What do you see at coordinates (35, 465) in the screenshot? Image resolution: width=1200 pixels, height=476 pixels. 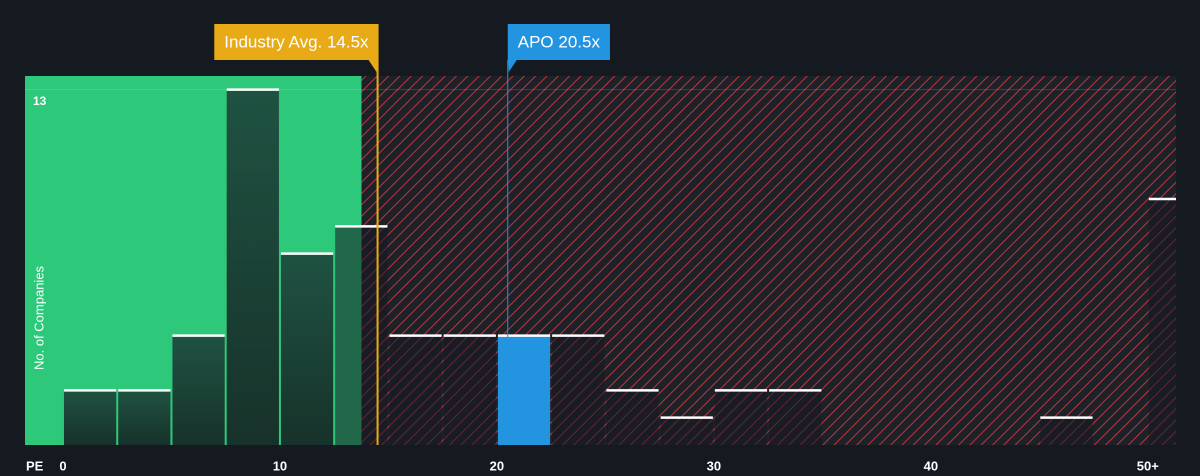 I see `x-axis-label: PE` at bounding box center [35, 465].